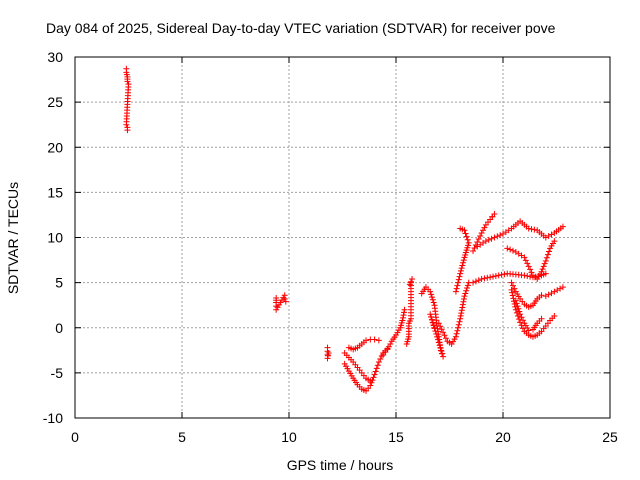  I want to click on x-tick-label: 0, so click(75, 437).